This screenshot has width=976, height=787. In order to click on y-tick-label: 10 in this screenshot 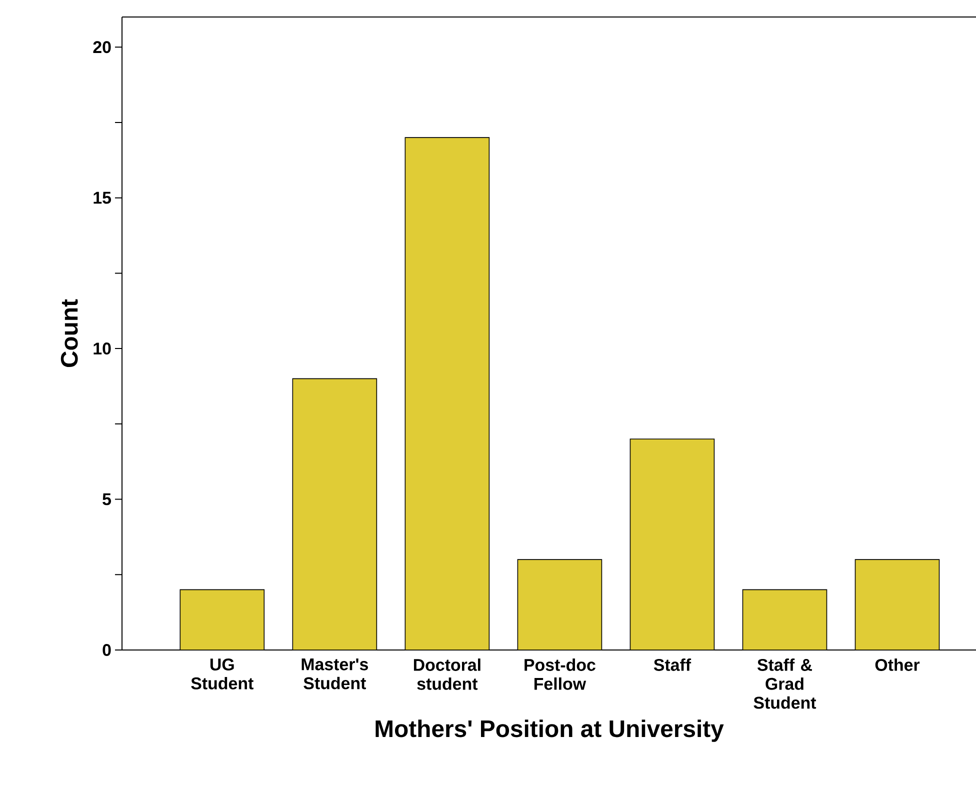, I will do `click(102, 348)`.